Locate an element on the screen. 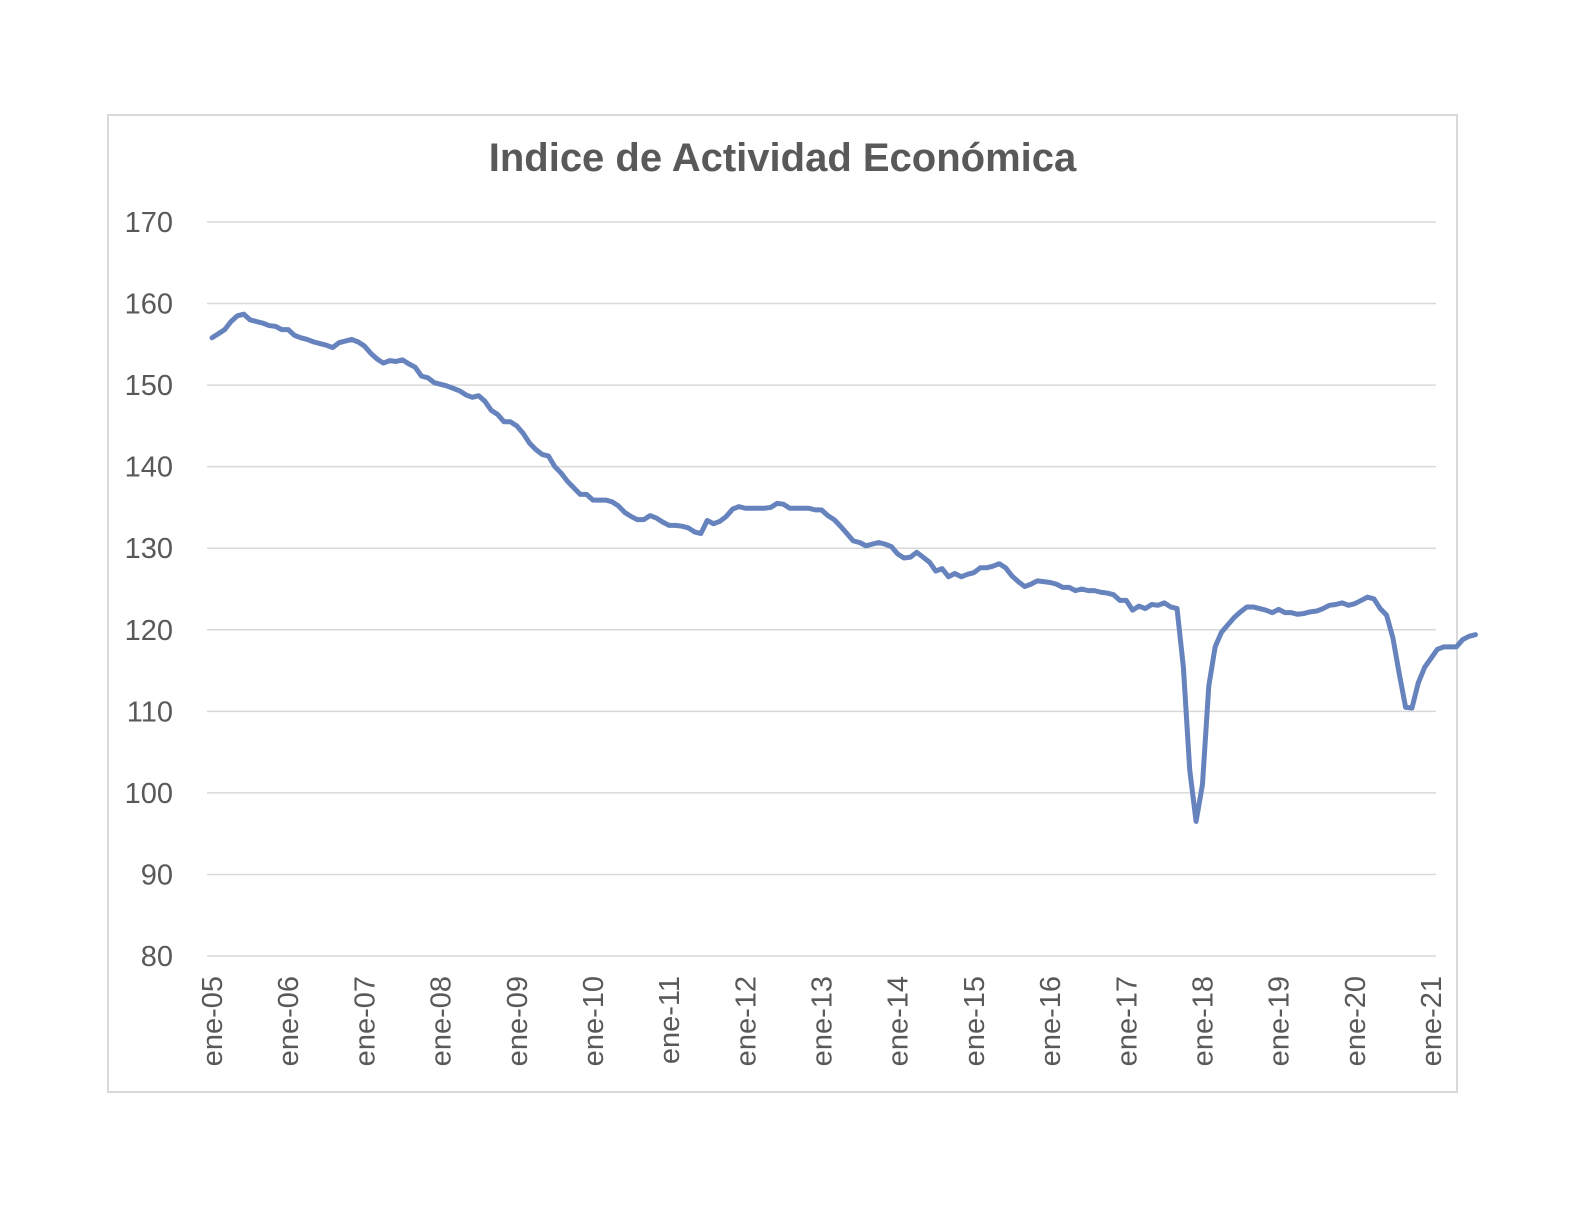  x-tick-label: ene-20 is located at coordinates (1356, 1021).